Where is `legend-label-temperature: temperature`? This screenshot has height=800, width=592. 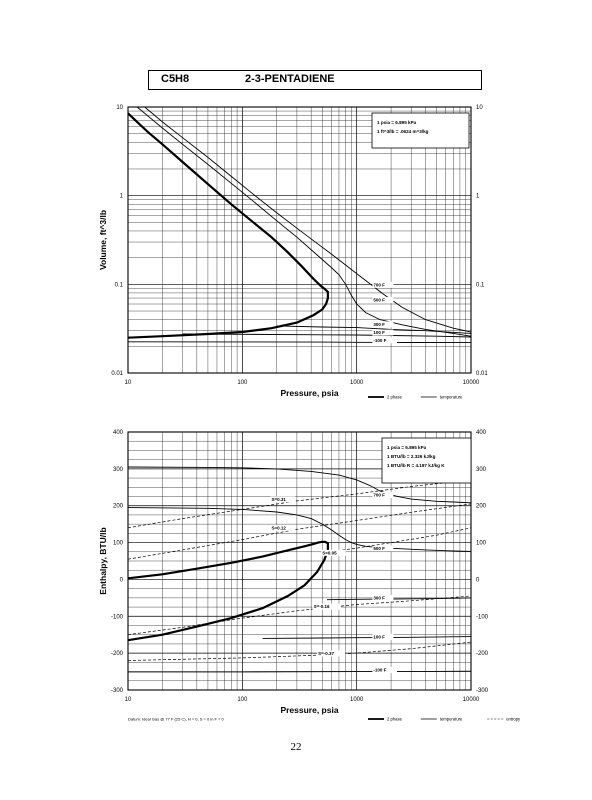 legend-label-temperature: temperature is located at coordinates (451, 397).